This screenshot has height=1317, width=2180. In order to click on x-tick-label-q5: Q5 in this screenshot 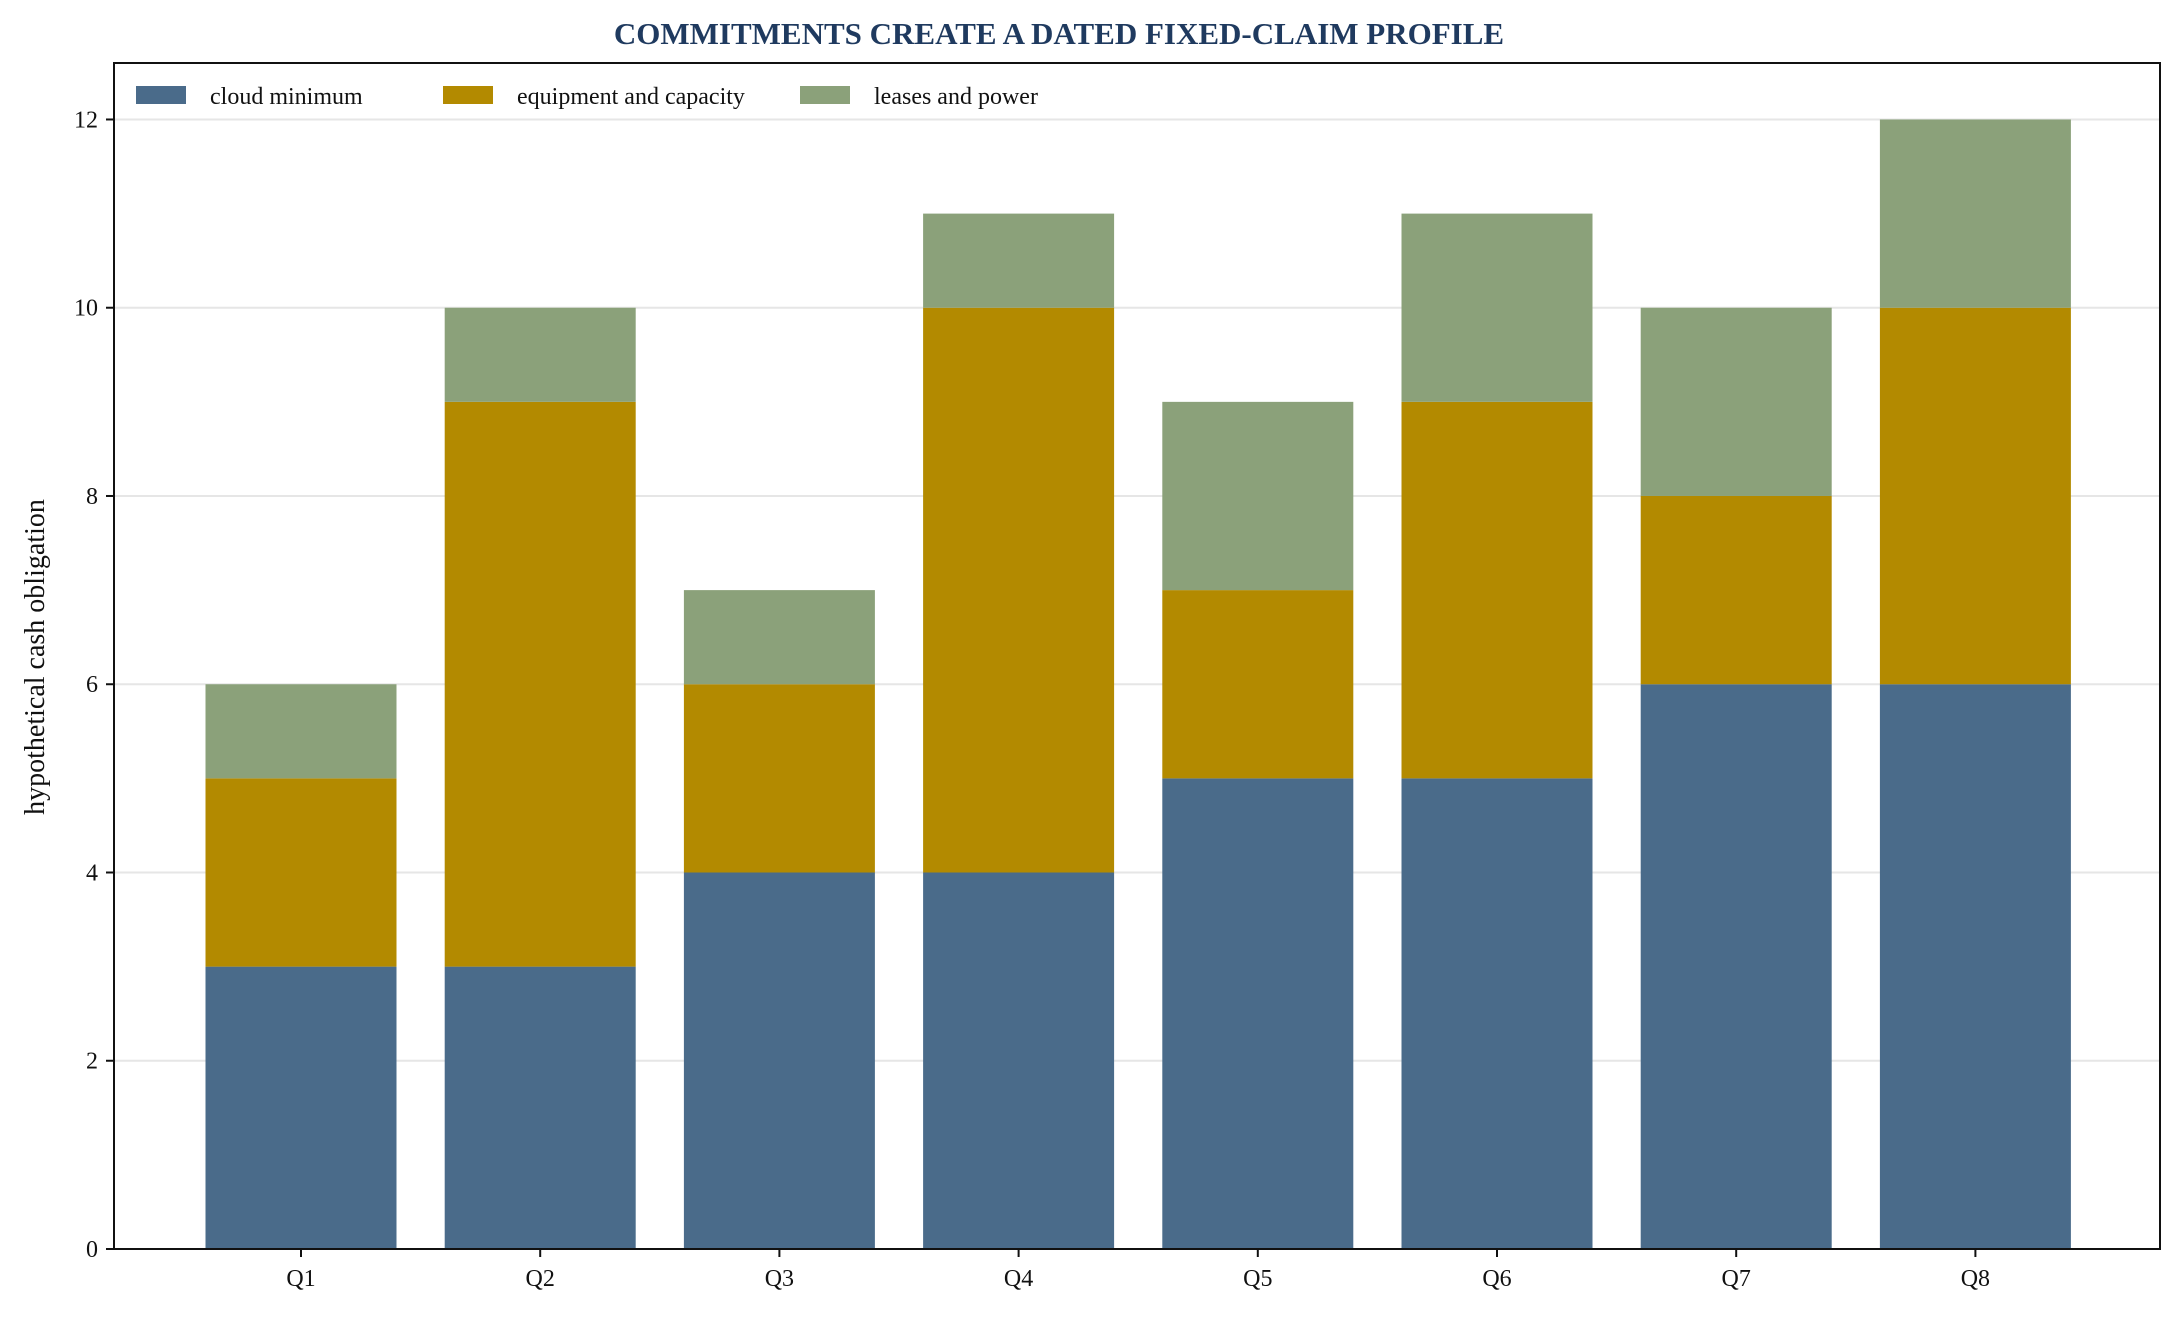, I will do `click(1257, 1279)`.